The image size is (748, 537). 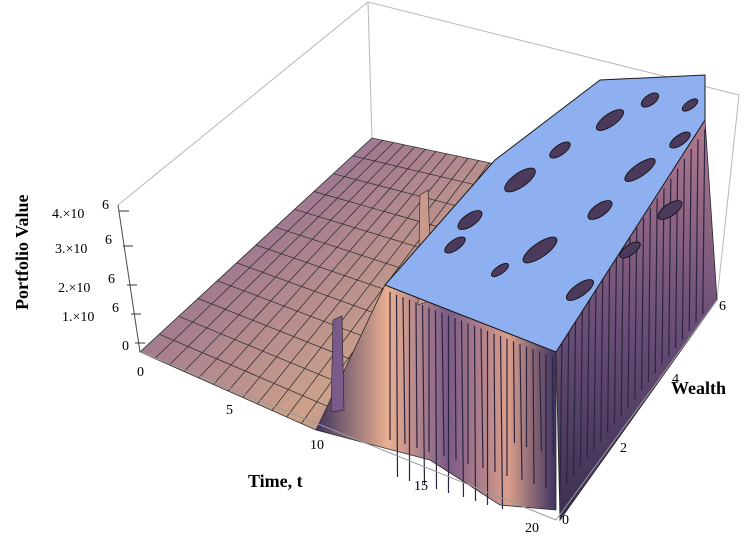 What do you see at coordinates (78, 317) in the screenshot?
I see `z-tick-label: 1.×10` at bounding box center [78, 317].